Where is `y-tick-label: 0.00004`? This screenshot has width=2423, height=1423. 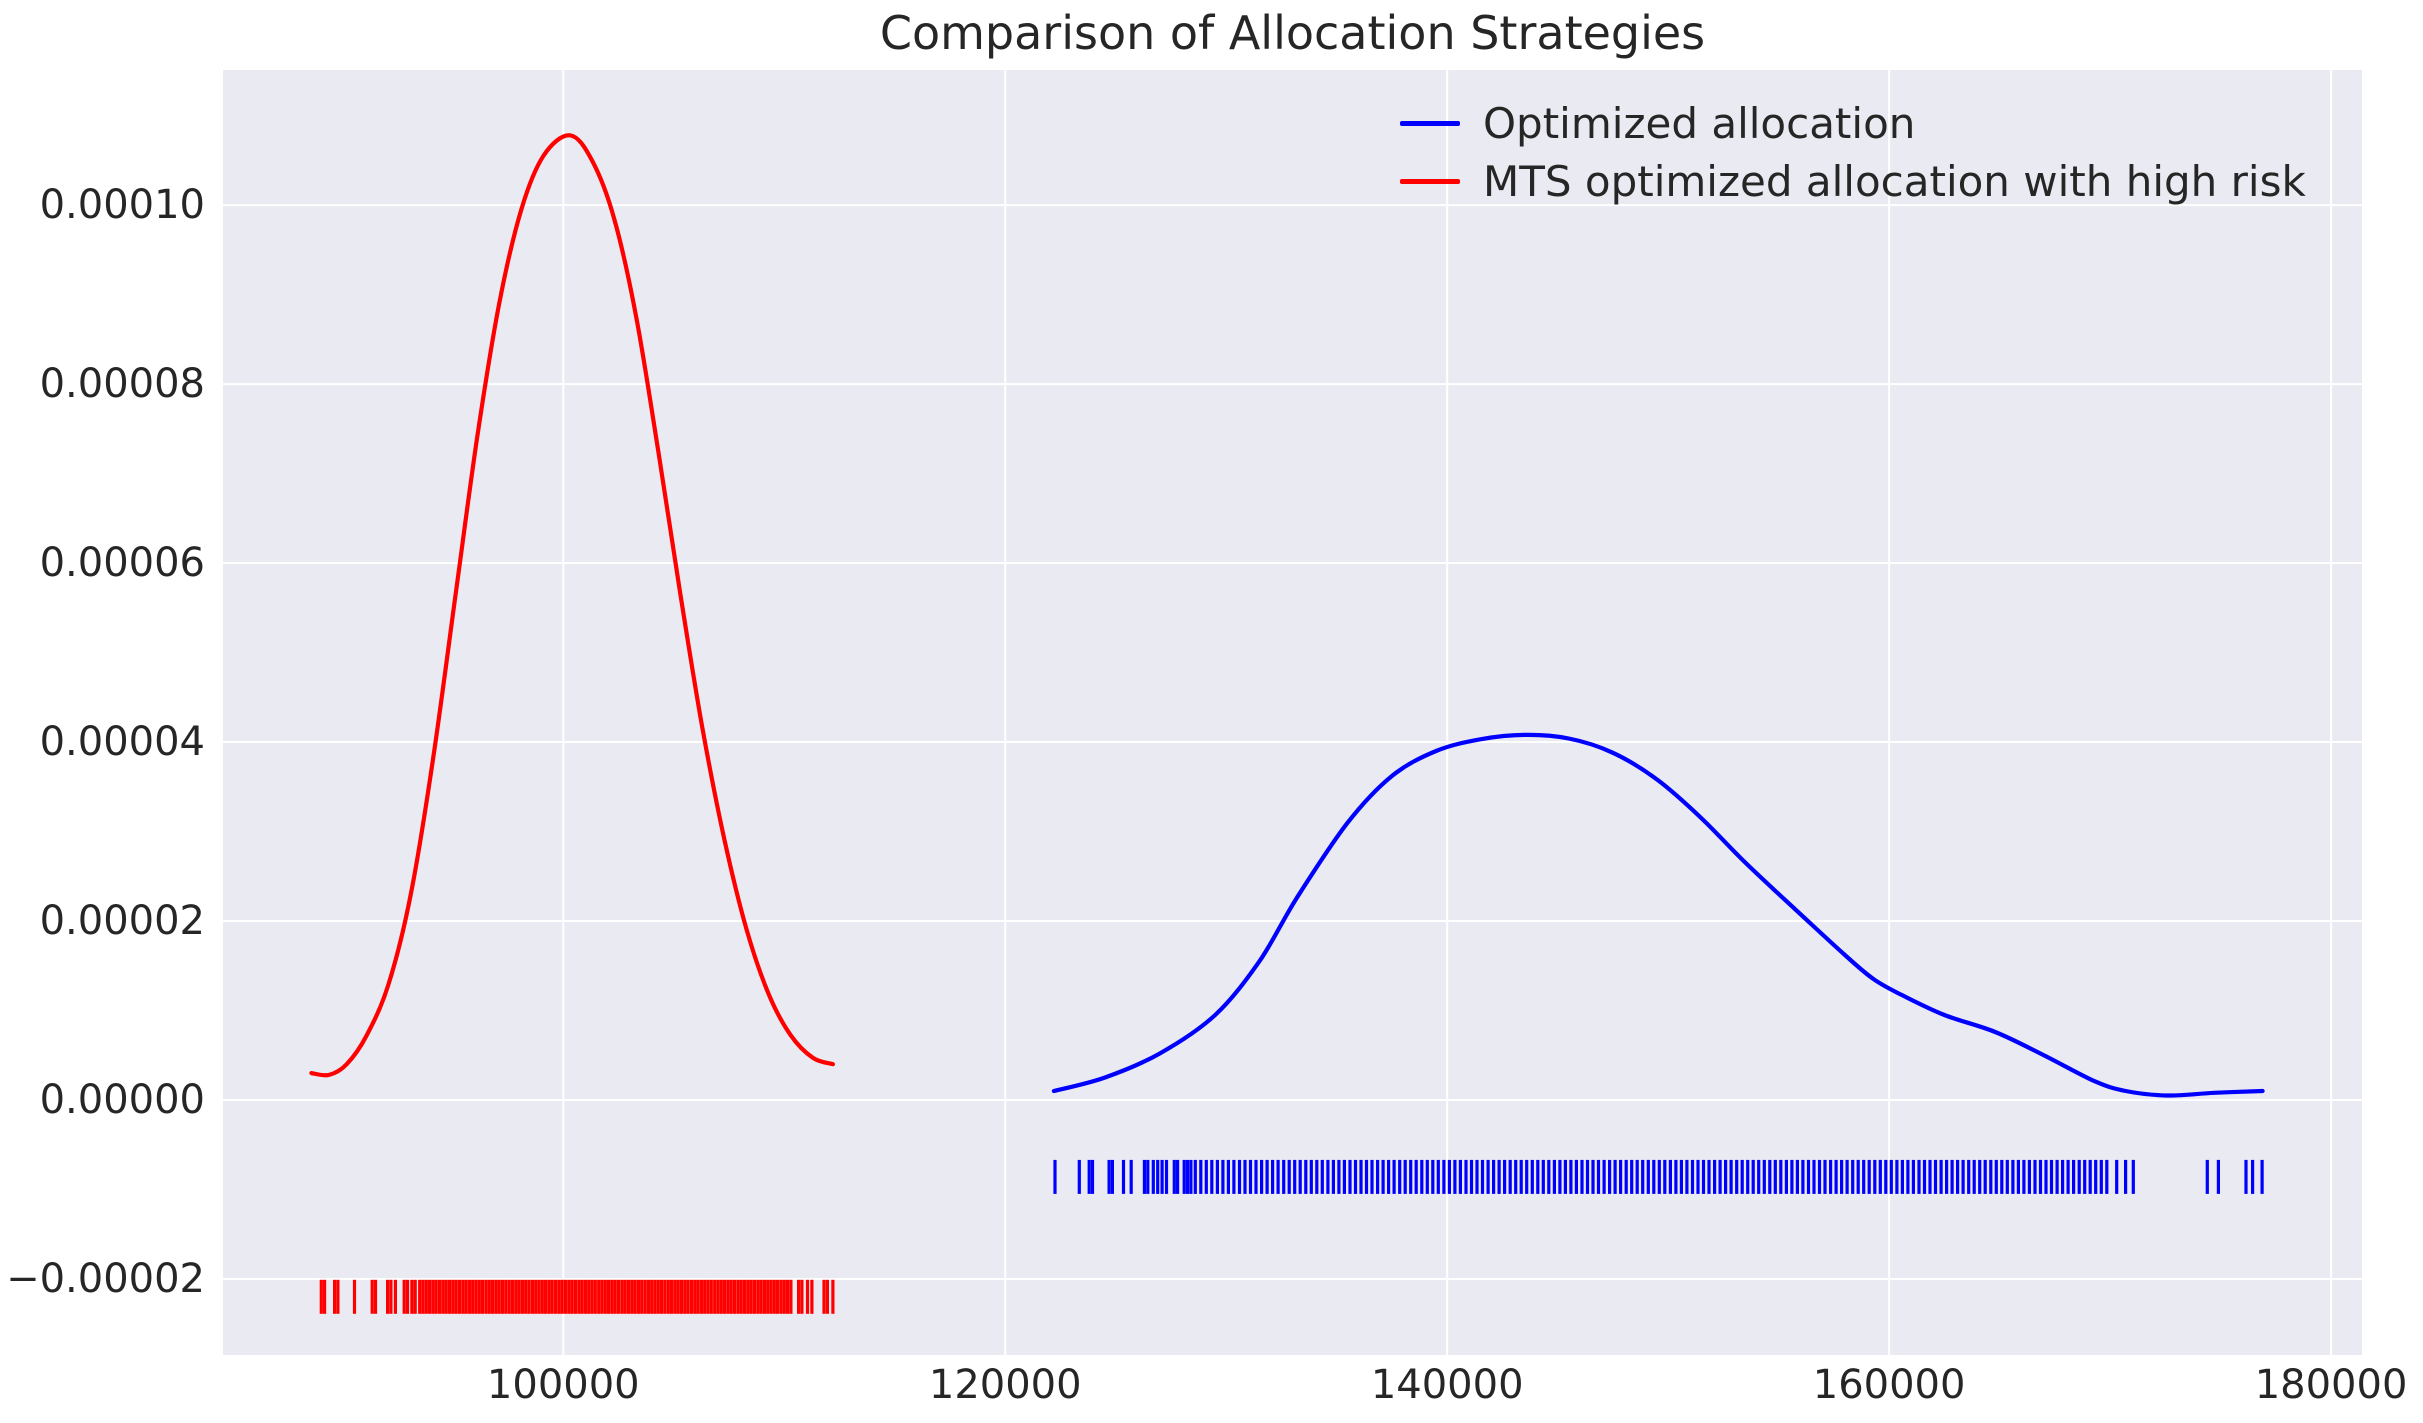
y-tick-label: 0.00004 is located at coordinates (122, 742).